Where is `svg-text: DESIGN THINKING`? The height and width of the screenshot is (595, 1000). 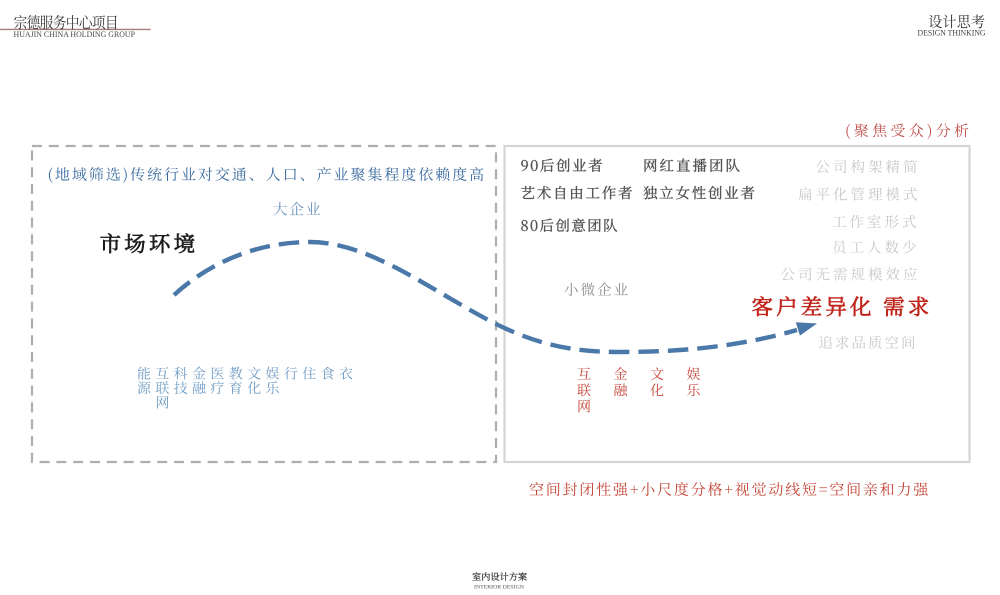
svg-text: DESIGN THINKING is located at coordinates (952, 32).